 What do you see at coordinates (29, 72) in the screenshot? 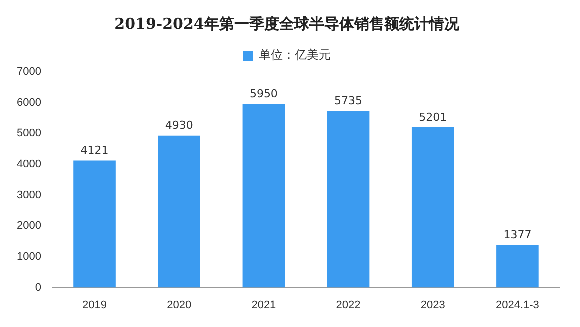
I see `y-tick-label: 7000` at bounding box center [29, 72].